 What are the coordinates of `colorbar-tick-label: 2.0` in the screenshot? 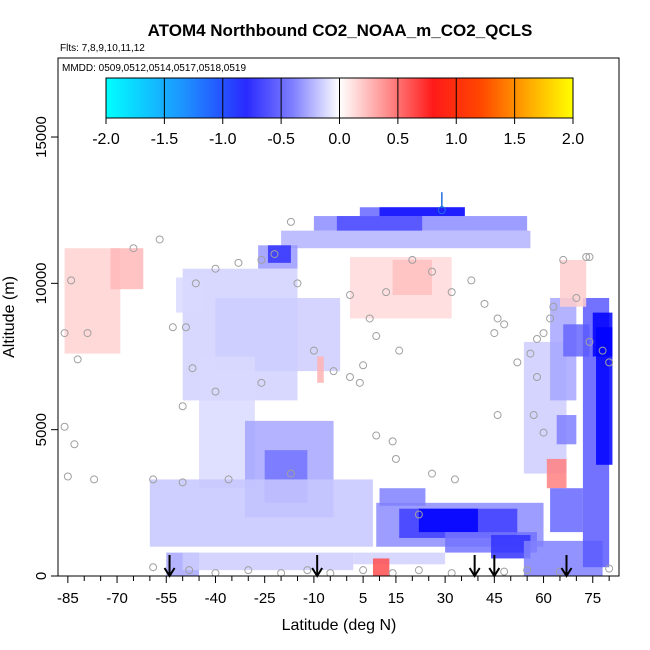 It's located at (573, 139).